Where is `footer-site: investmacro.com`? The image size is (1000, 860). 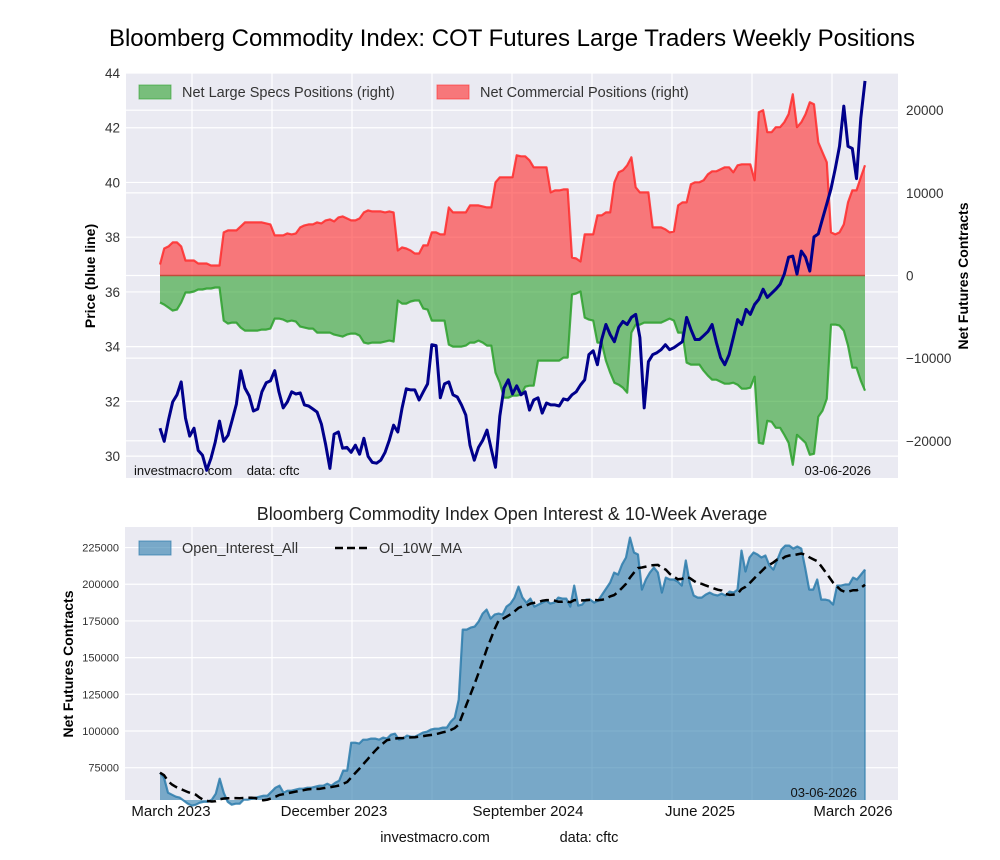 footer-site: investmacro.com is located at coordinates (435, 838).